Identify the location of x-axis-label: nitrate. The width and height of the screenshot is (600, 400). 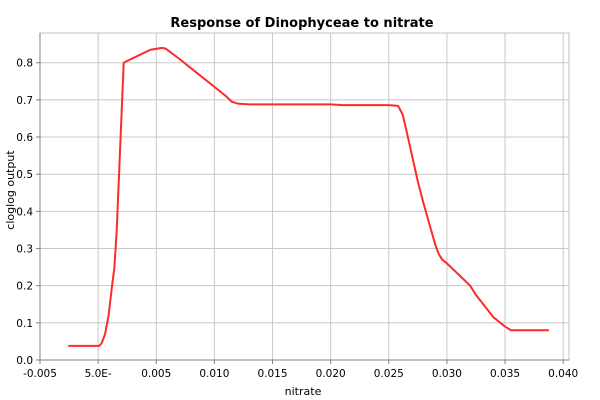
(303, 391).